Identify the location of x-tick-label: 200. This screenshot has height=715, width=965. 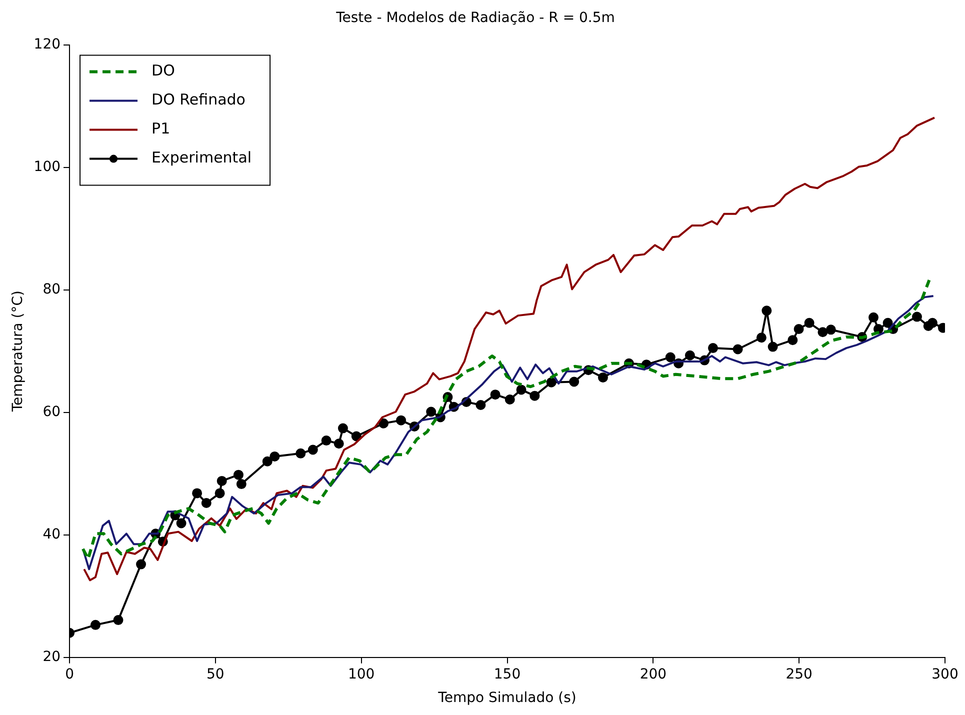
(653, 674).